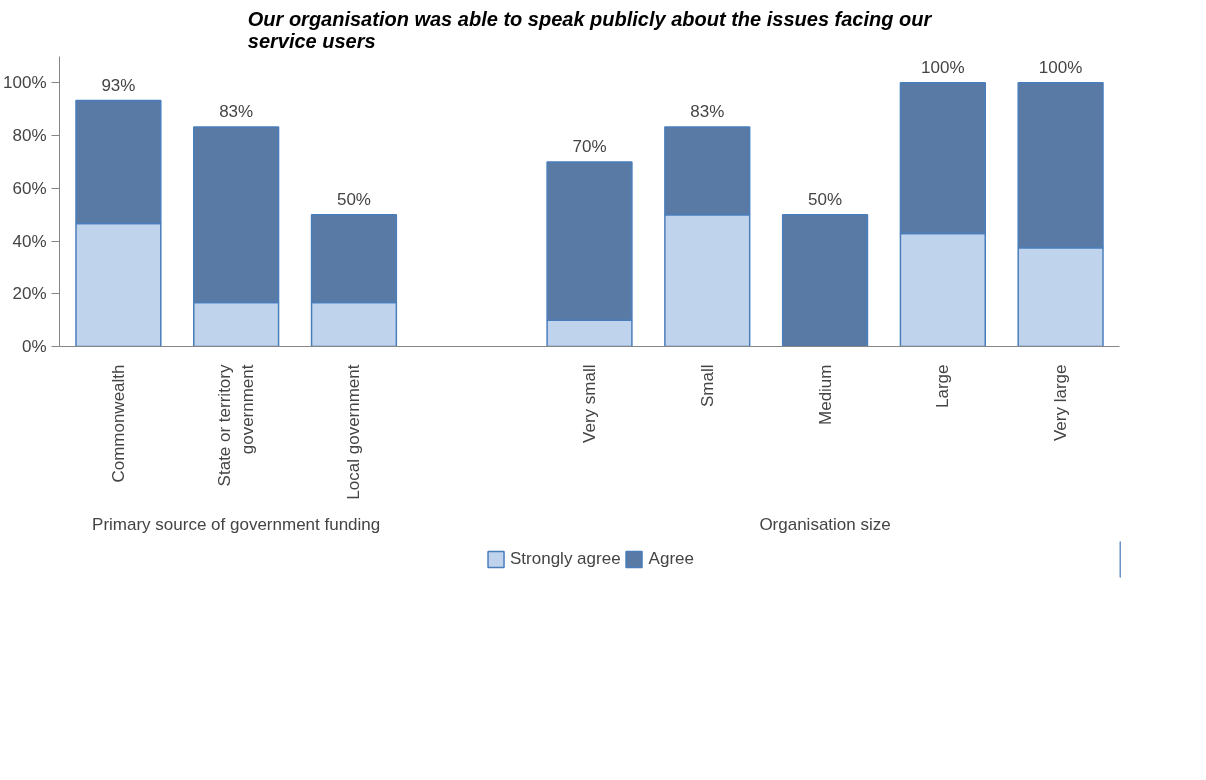 The height and width of the screenshot is (780, 1206). What do you see at coordinates (29, 294) in the screenshot?
I see `y-tick-label: 20%` at bounding box center [29, 294].